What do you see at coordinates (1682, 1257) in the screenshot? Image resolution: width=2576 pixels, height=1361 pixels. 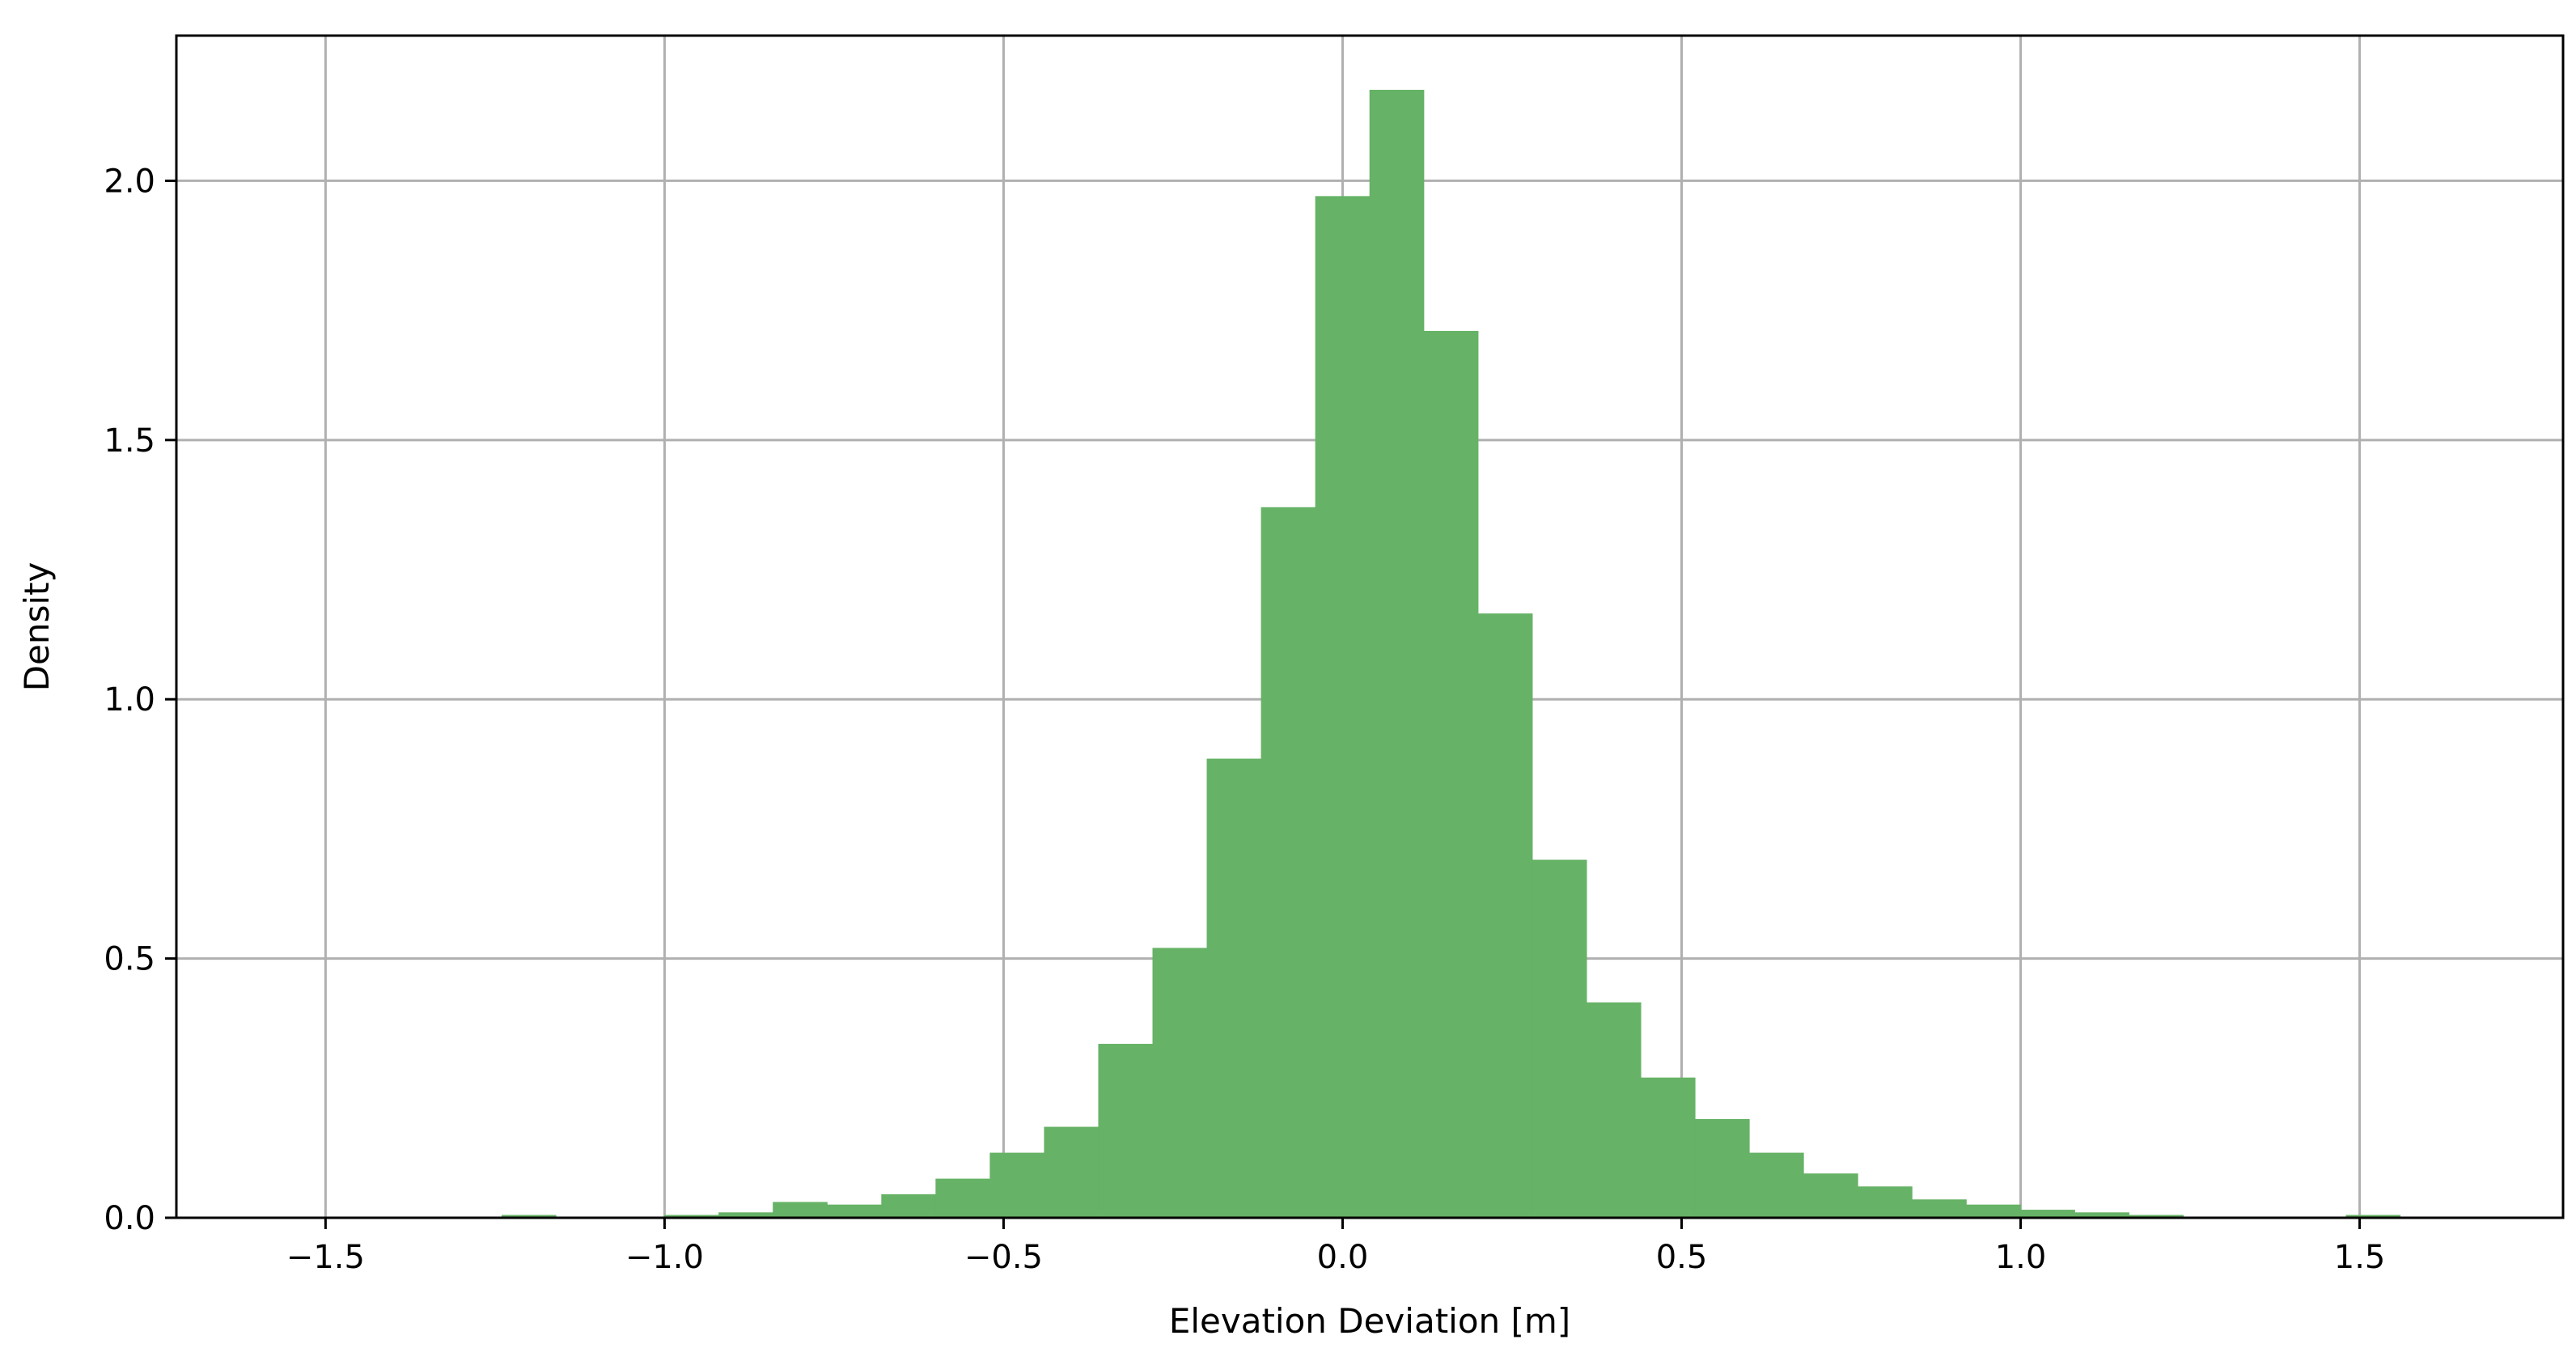 I see `x-tick-label: 0.5` at bounding box center [1682, 1257].